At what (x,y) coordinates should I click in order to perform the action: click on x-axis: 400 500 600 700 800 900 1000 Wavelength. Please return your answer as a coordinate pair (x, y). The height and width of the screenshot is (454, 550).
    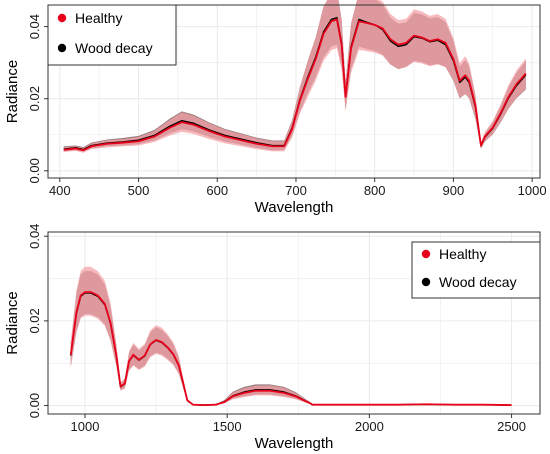
    Looking at the image, I should click on (298, 197).